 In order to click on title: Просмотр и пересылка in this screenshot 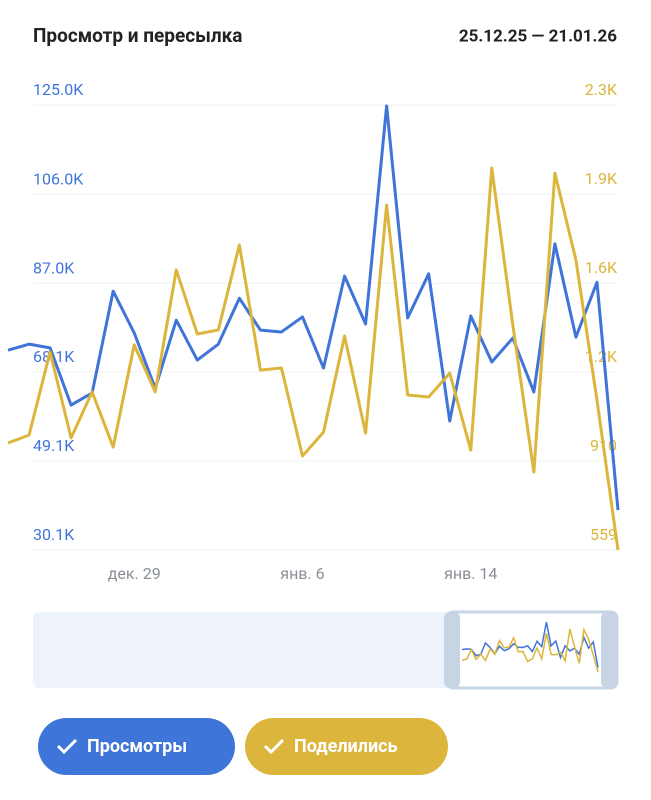, I will do `click(137, 35)`.